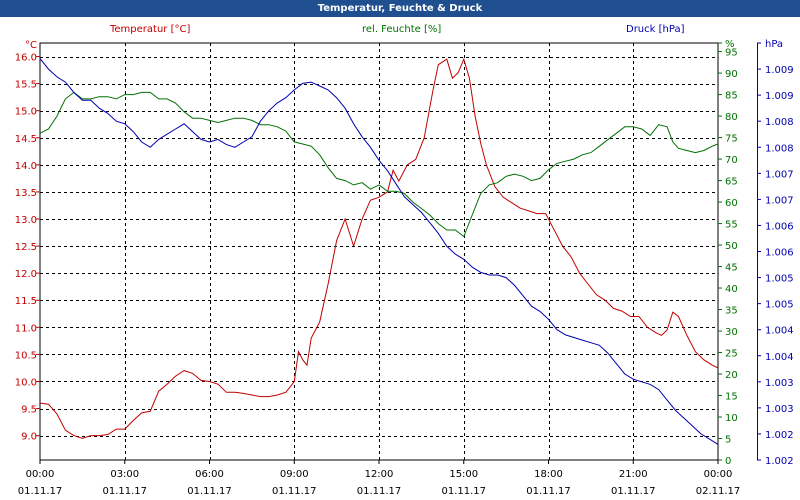 This screenshot has width=800, height=500. What do you see at coordinates (26, 328) in the screenshot?
I see `temperature-tick-label: 11.0` at bounding box center [26, 328].